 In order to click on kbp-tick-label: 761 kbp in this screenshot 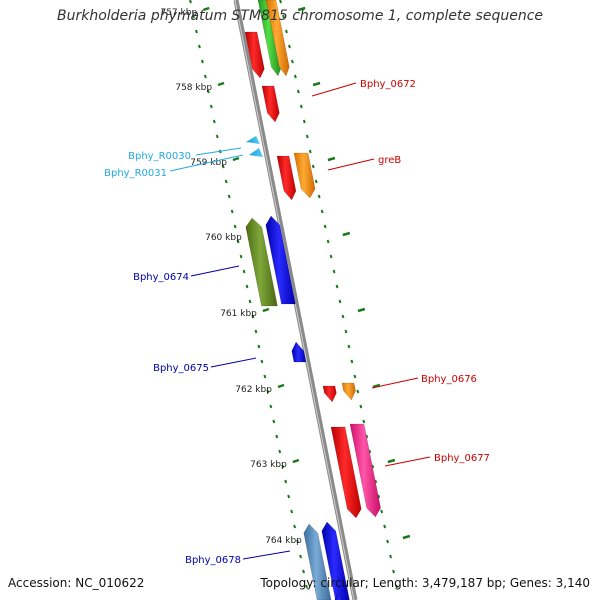, I will do `click(238, 314)`.